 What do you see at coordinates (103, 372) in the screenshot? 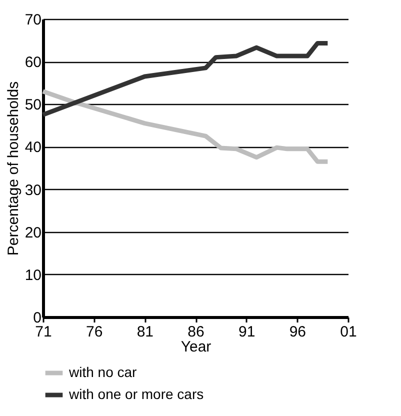
I see `legend-label: with no car` at bounding box center [103, 372].